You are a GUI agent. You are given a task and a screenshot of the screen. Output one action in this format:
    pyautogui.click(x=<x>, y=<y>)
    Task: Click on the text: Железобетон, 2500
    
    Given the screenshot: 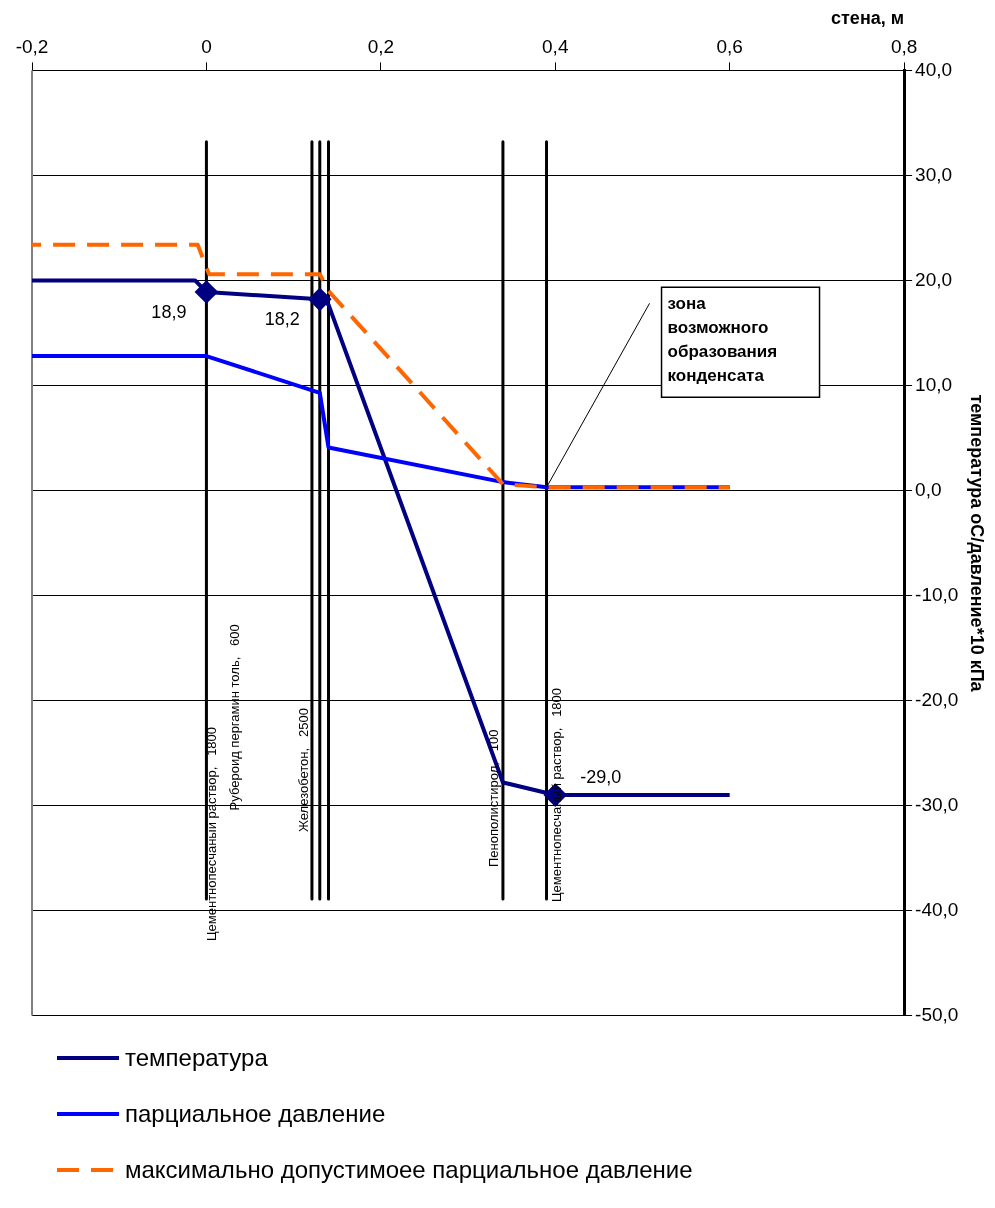 What is the action you would take?
    pyautogui.click(x=303, y=770)
    